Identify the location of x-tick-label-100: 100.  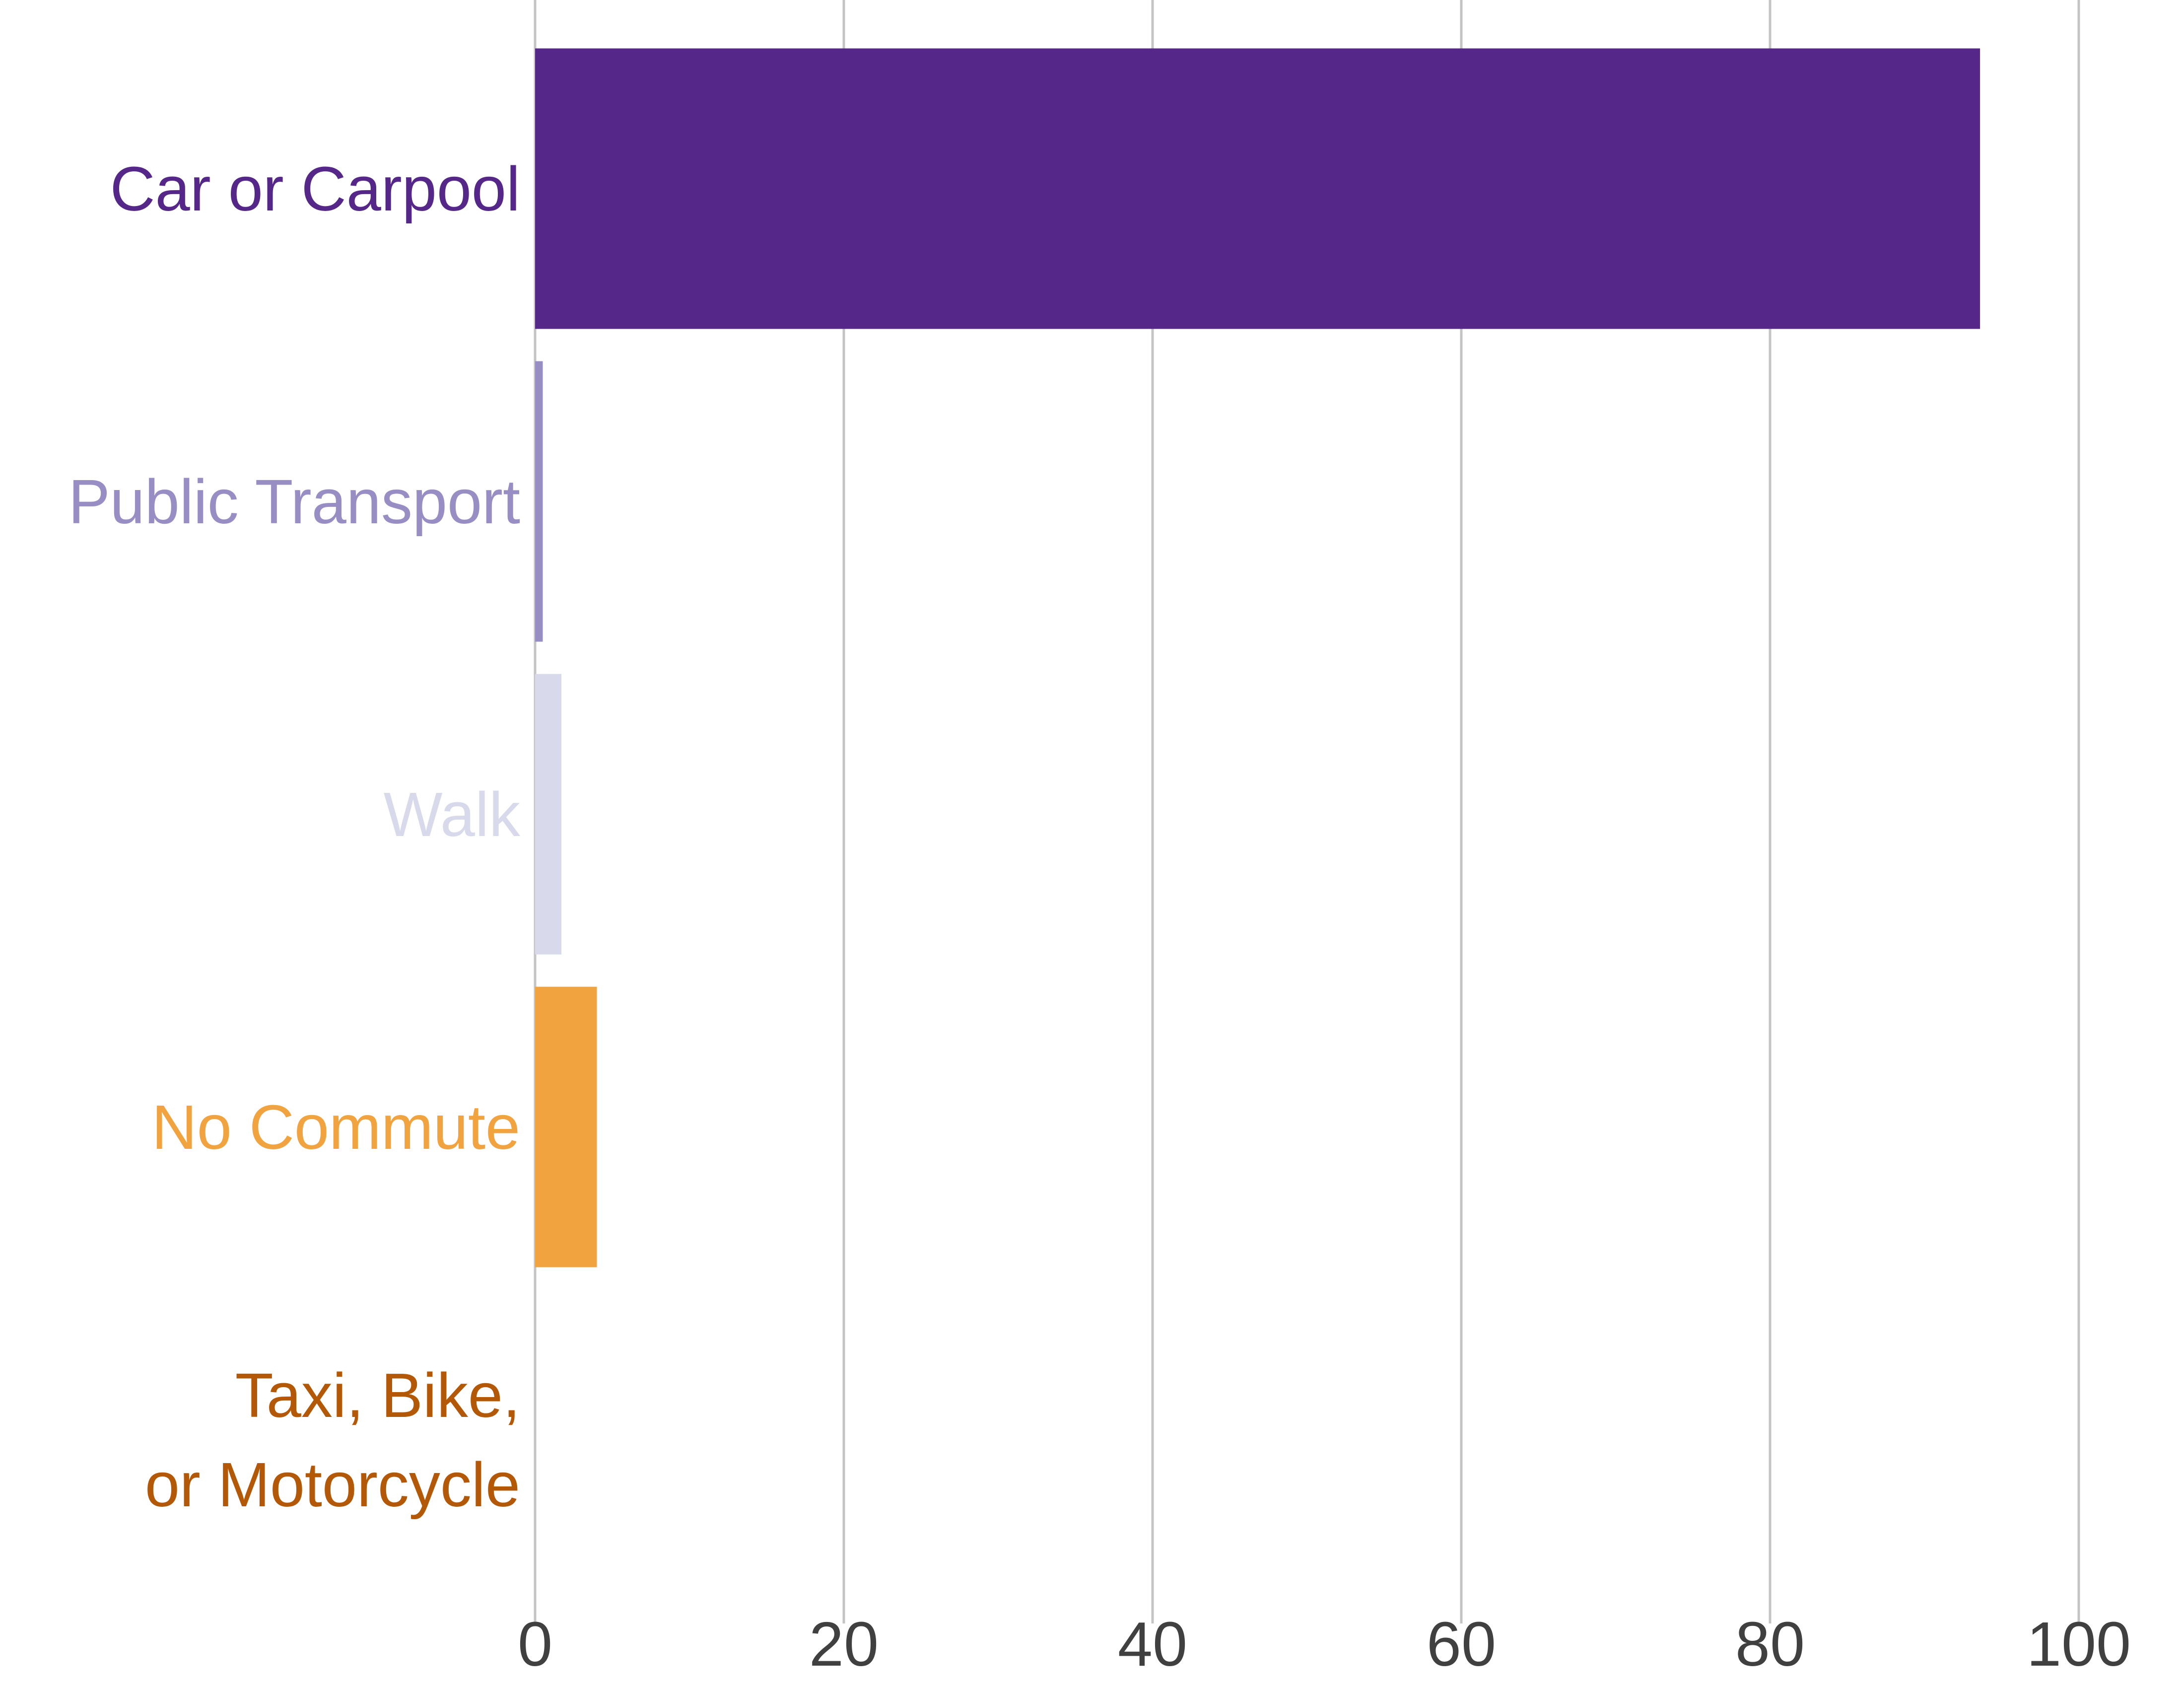
(2079, 1644).